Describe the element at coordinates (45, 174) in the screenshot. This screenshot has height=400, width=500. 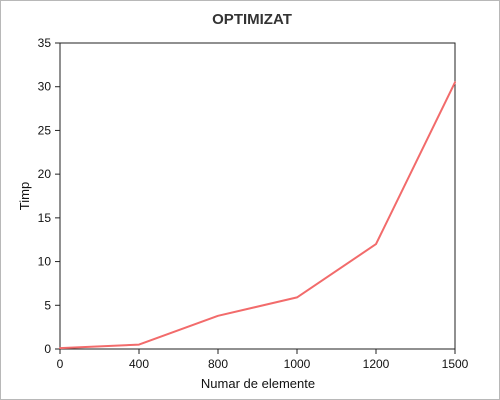
I see `y-tick-label: 20` at that location.